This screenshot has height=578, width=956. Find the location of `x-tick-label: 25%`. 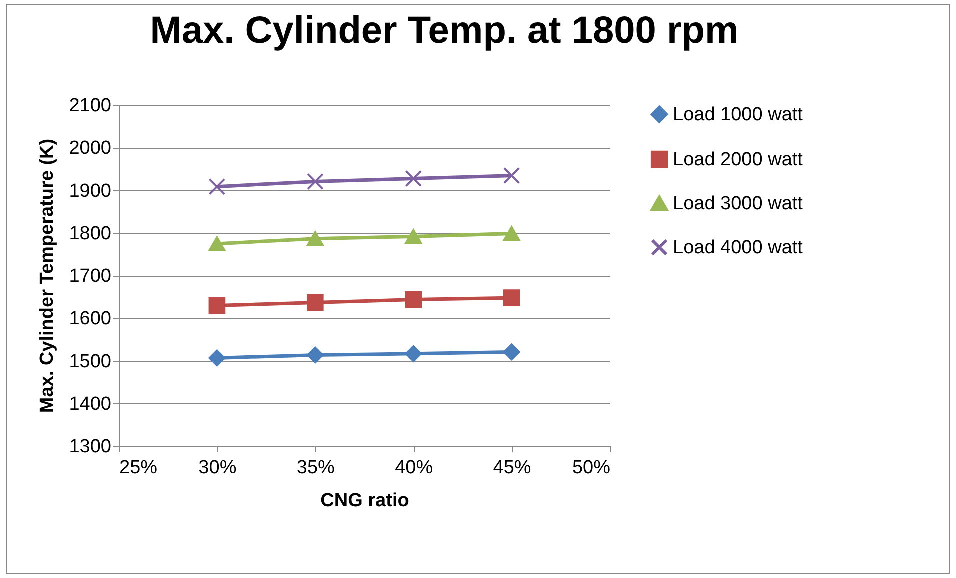

x-tick-label: 25% is located at coordinates (139, 468).